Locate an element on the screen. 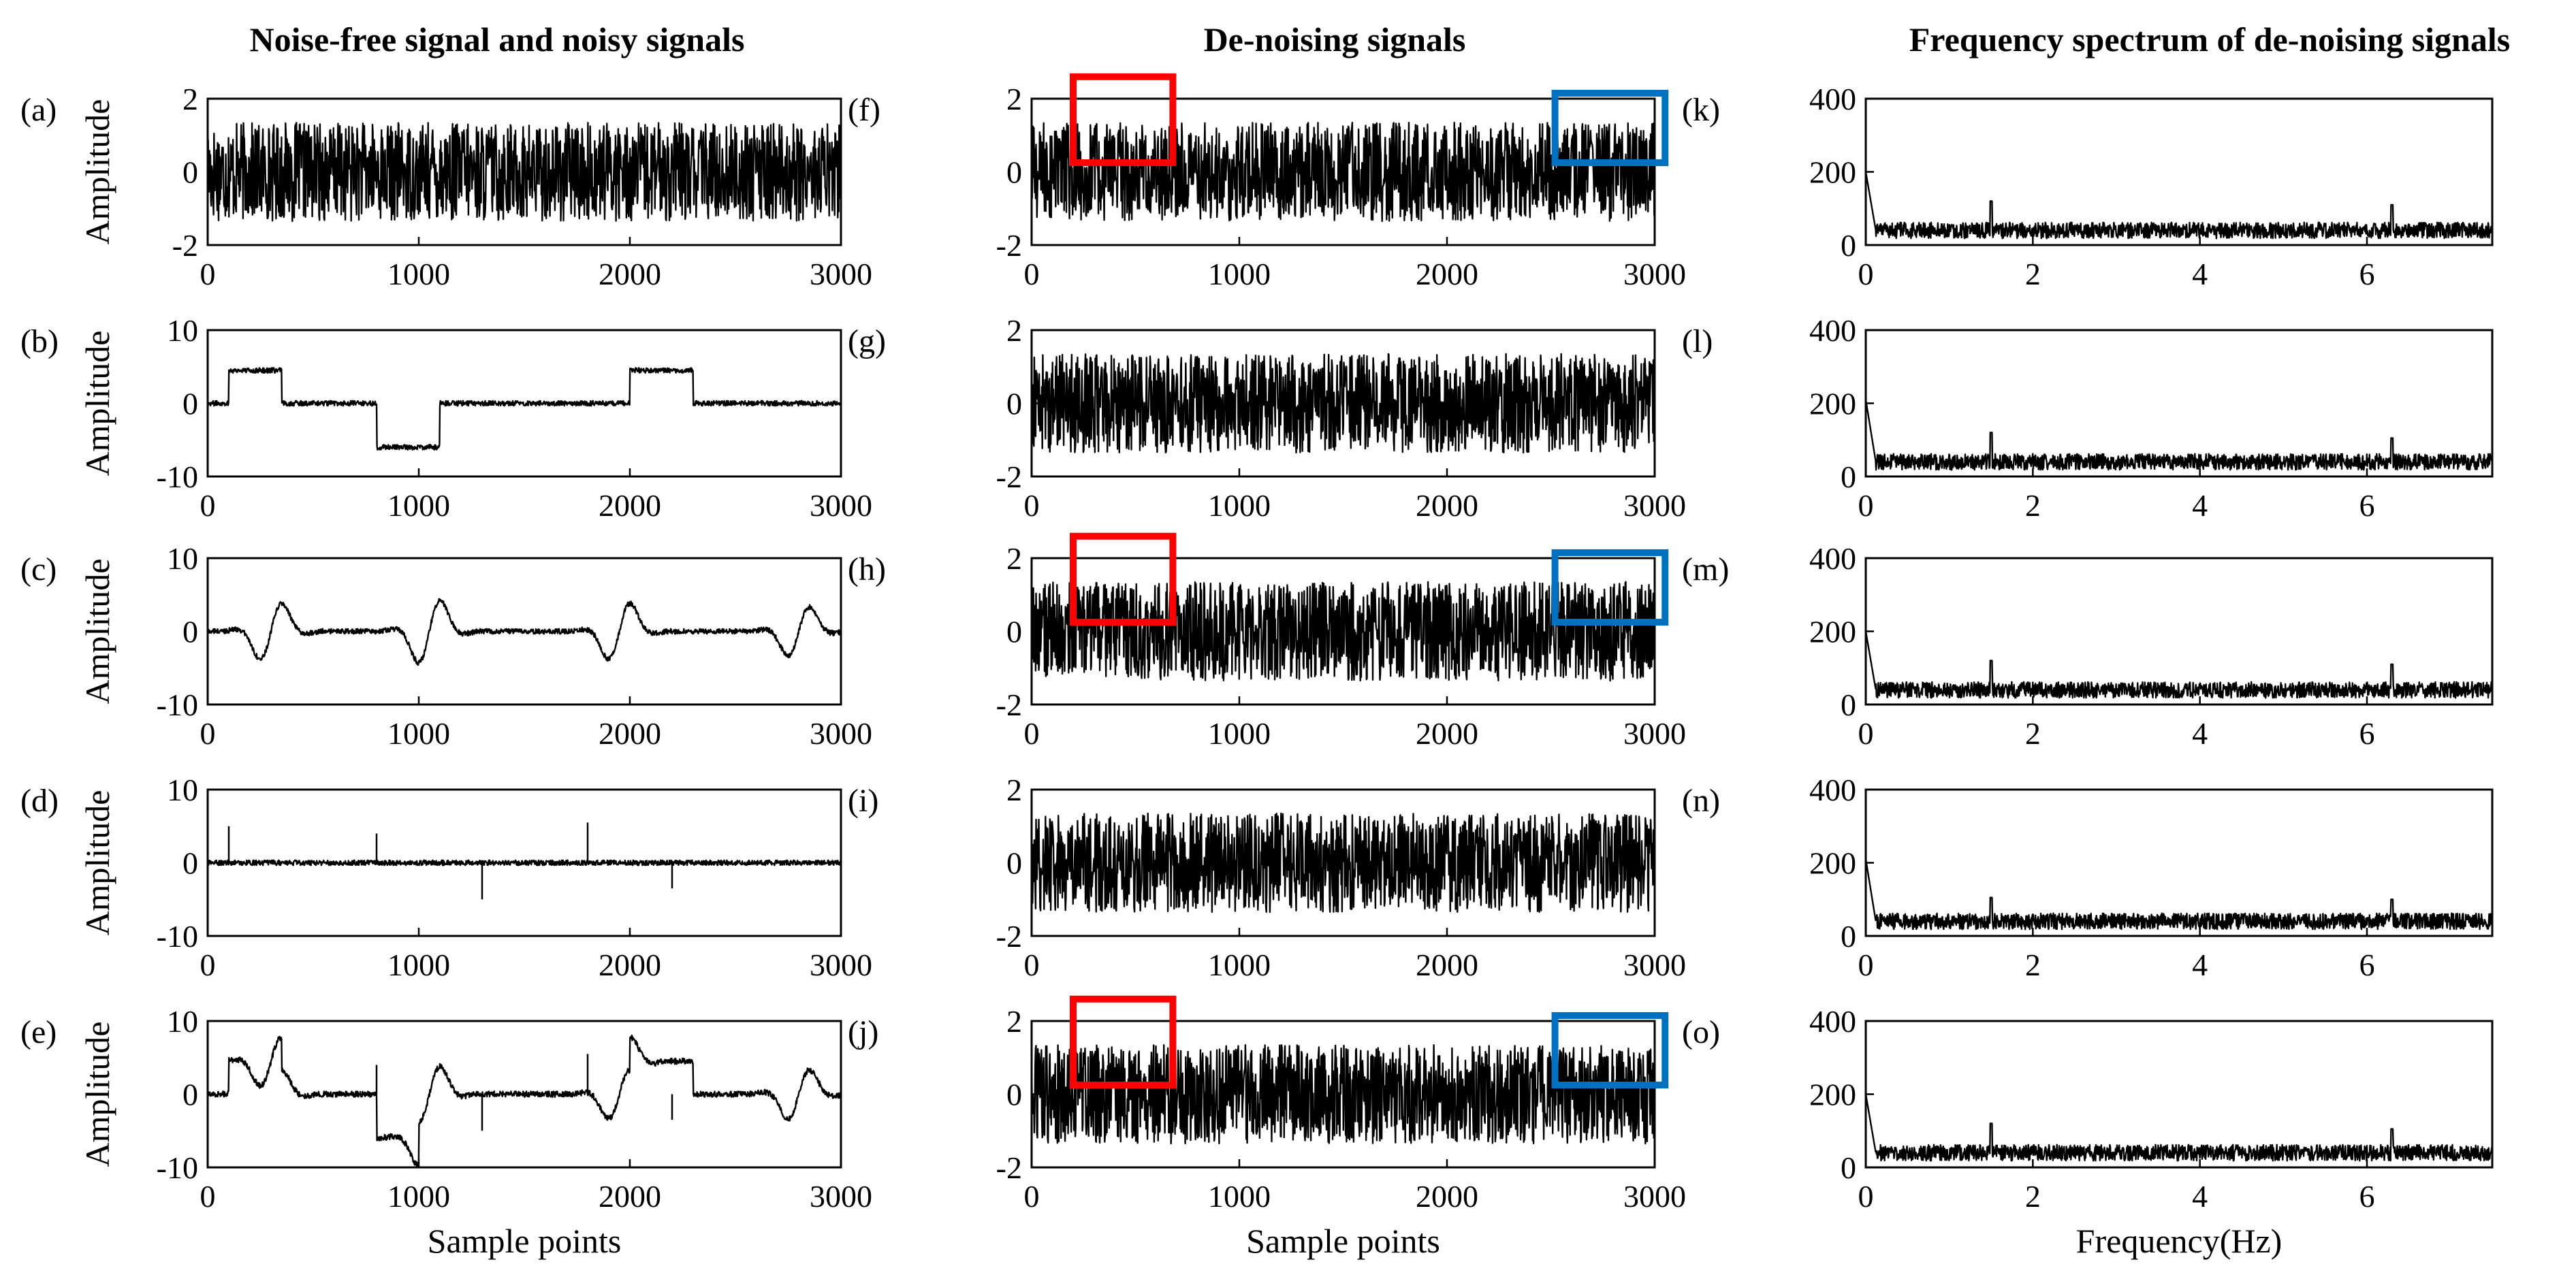 The image size is (2576, 1279). panel-label: (k) is located at coordinates (1701, 110).